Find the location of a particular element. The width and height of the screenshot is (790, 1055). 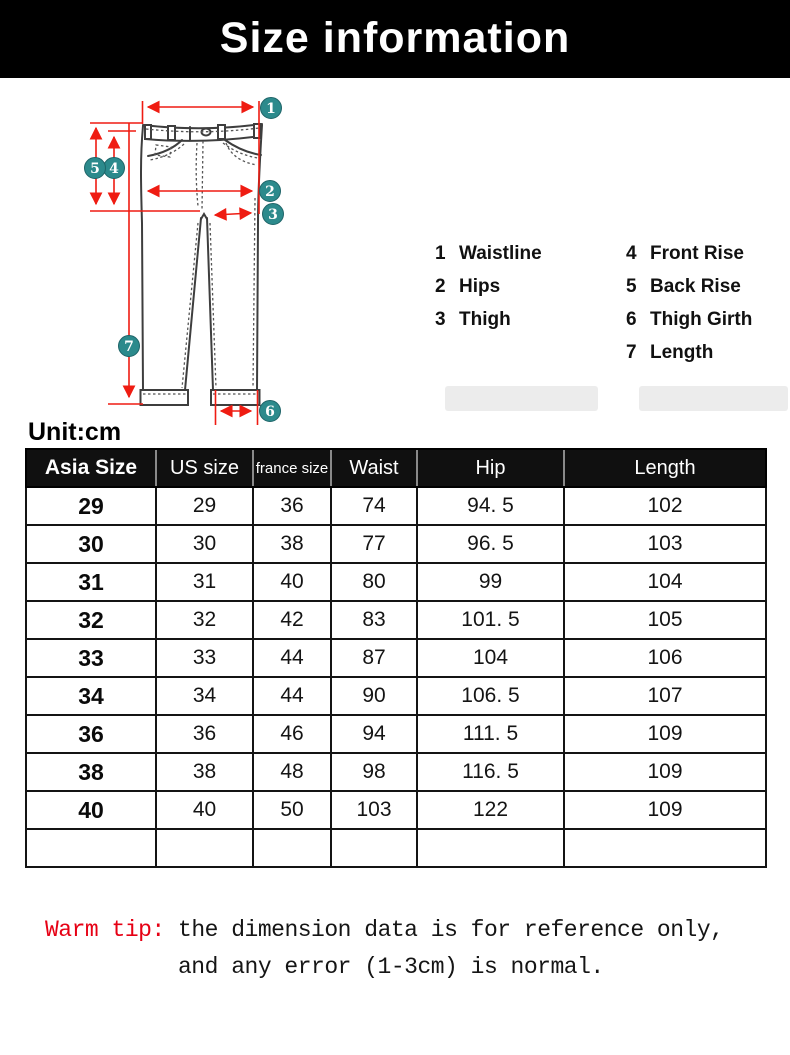

marker-7-icon: 7 is located at coordinates (129, 346).